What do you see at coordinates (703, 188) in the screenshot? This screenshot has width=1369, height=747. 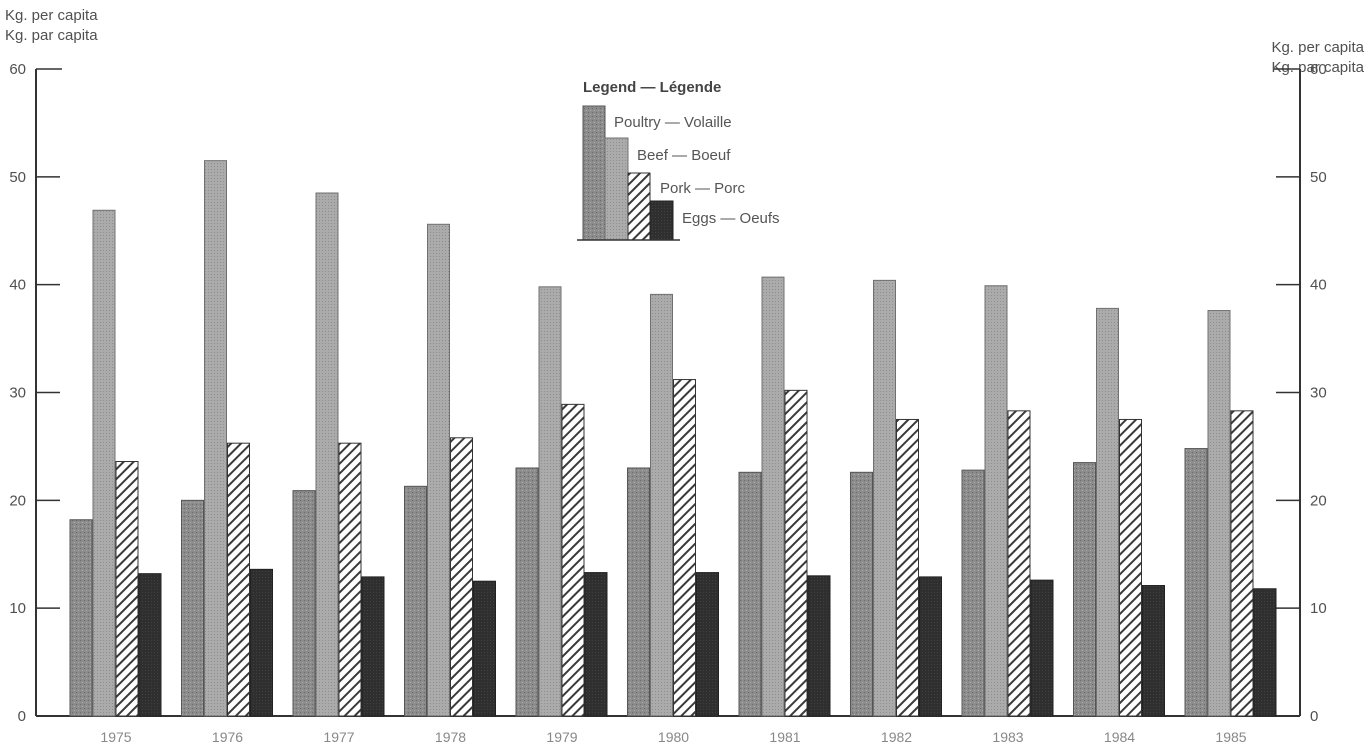 I see `legend-label-pork: Pork — Porc` at bounding box center [703, 188].